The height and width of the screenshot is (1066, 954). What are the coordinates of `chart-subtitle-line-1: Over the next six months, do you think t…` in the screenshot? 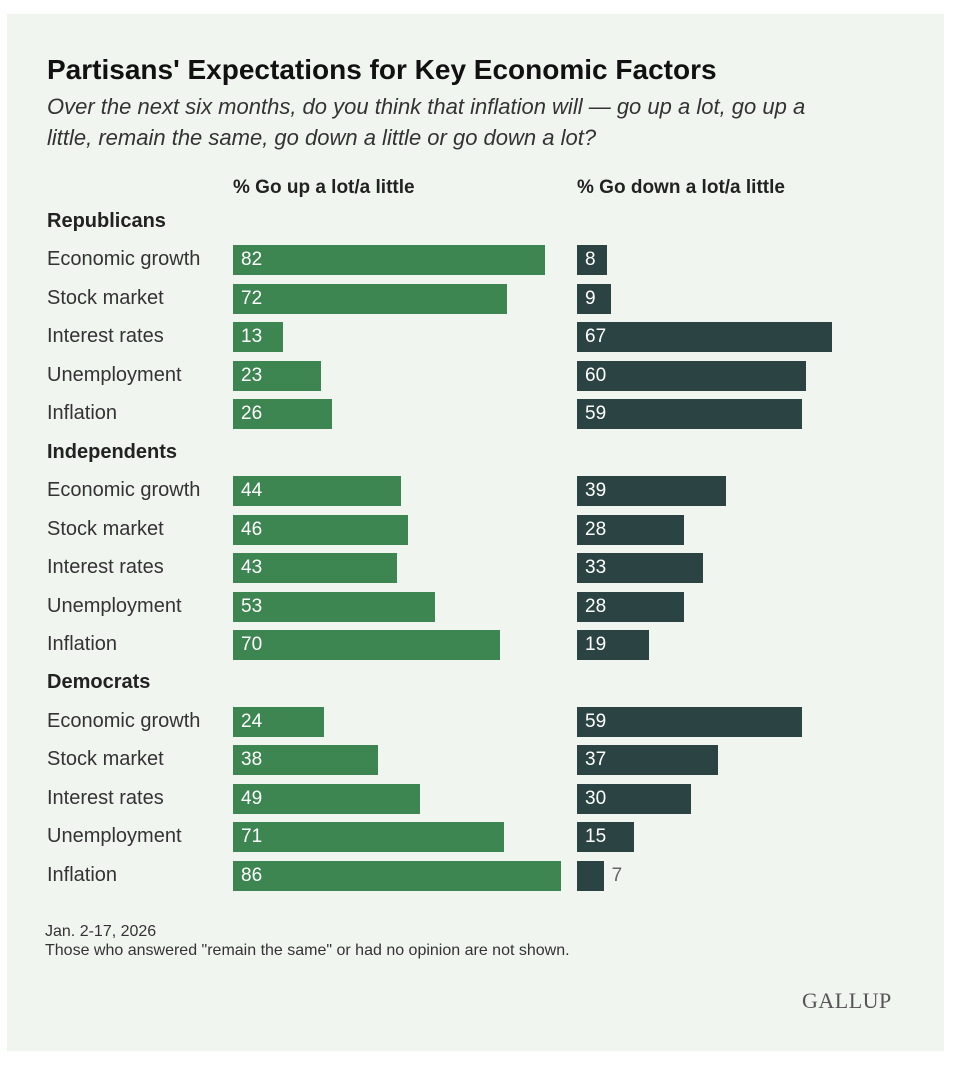 It's located at (426, 106).